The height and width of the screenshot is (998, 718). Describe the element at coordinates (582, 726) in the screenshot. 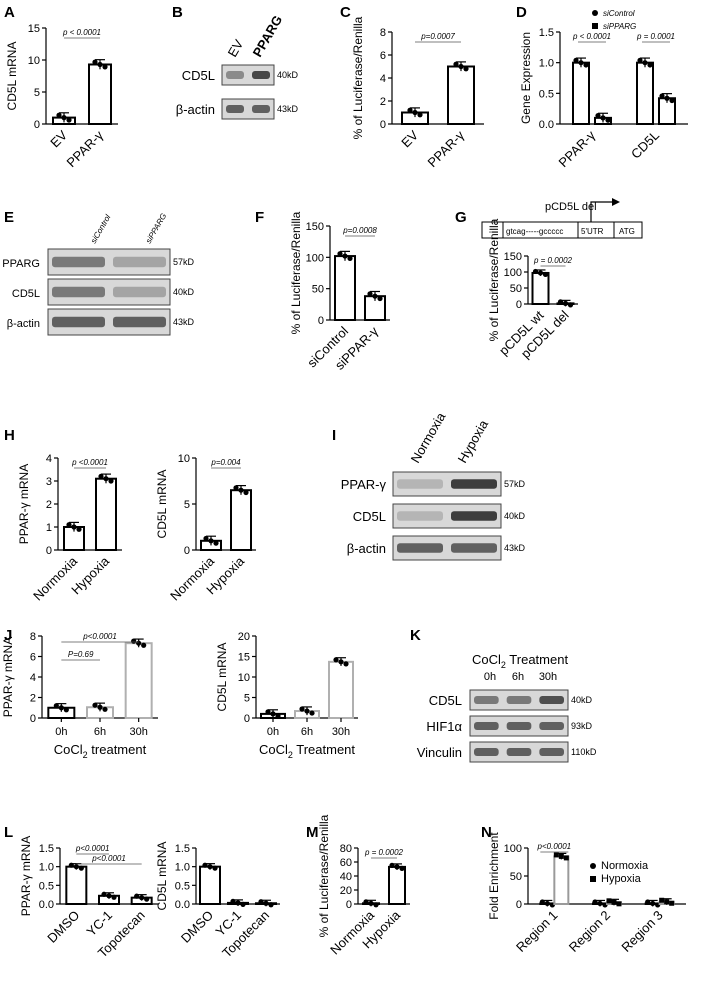

I see `blot-kd-label: 93kD` at that location.